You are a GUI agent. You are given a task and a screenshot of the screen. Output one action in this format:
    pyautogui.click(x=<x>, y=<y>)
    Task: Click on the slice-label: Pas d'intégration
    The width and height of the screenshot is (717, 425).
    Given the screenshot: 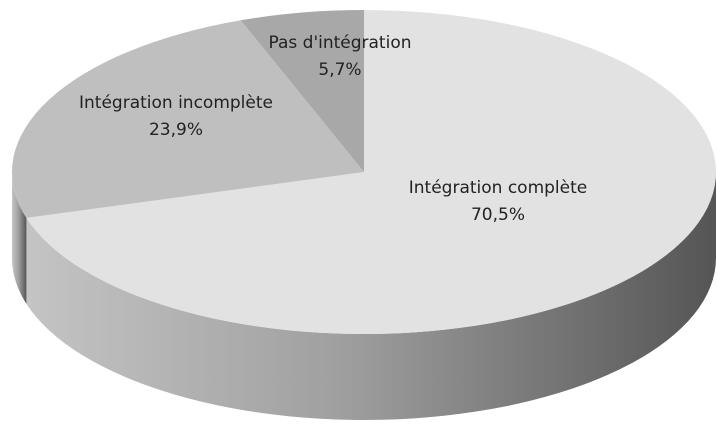 What is the action you would take?
    pyautogui.click(x=339, y=43)
    